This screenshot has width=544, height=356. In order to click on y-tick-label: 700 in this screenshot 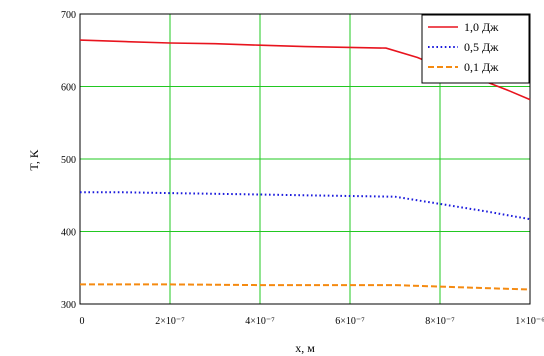, I will do `click(68, 15)`.